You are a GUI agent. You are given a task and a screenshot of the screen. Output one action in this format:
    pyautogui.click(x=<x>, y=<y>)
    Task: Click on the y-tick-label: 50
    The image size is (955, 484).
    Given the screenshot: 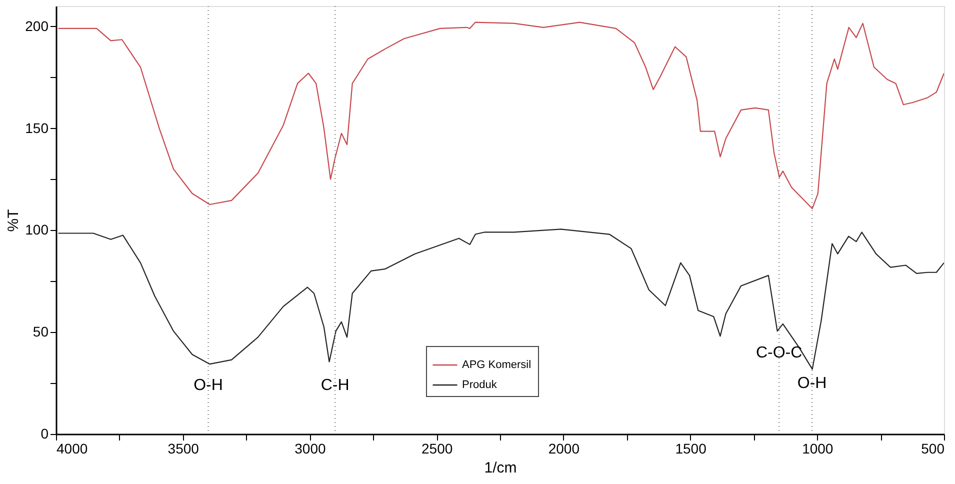 What is the action you would take?
    pyautogui.click(x=40, y=332)
    